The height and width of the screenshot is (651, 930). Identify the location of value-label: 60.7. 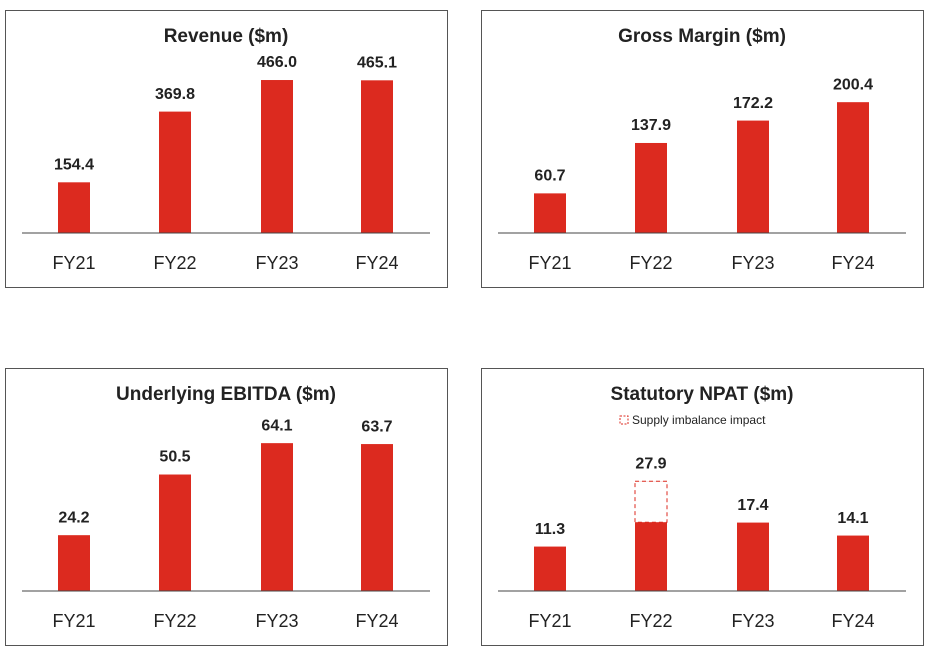
(549, 176).